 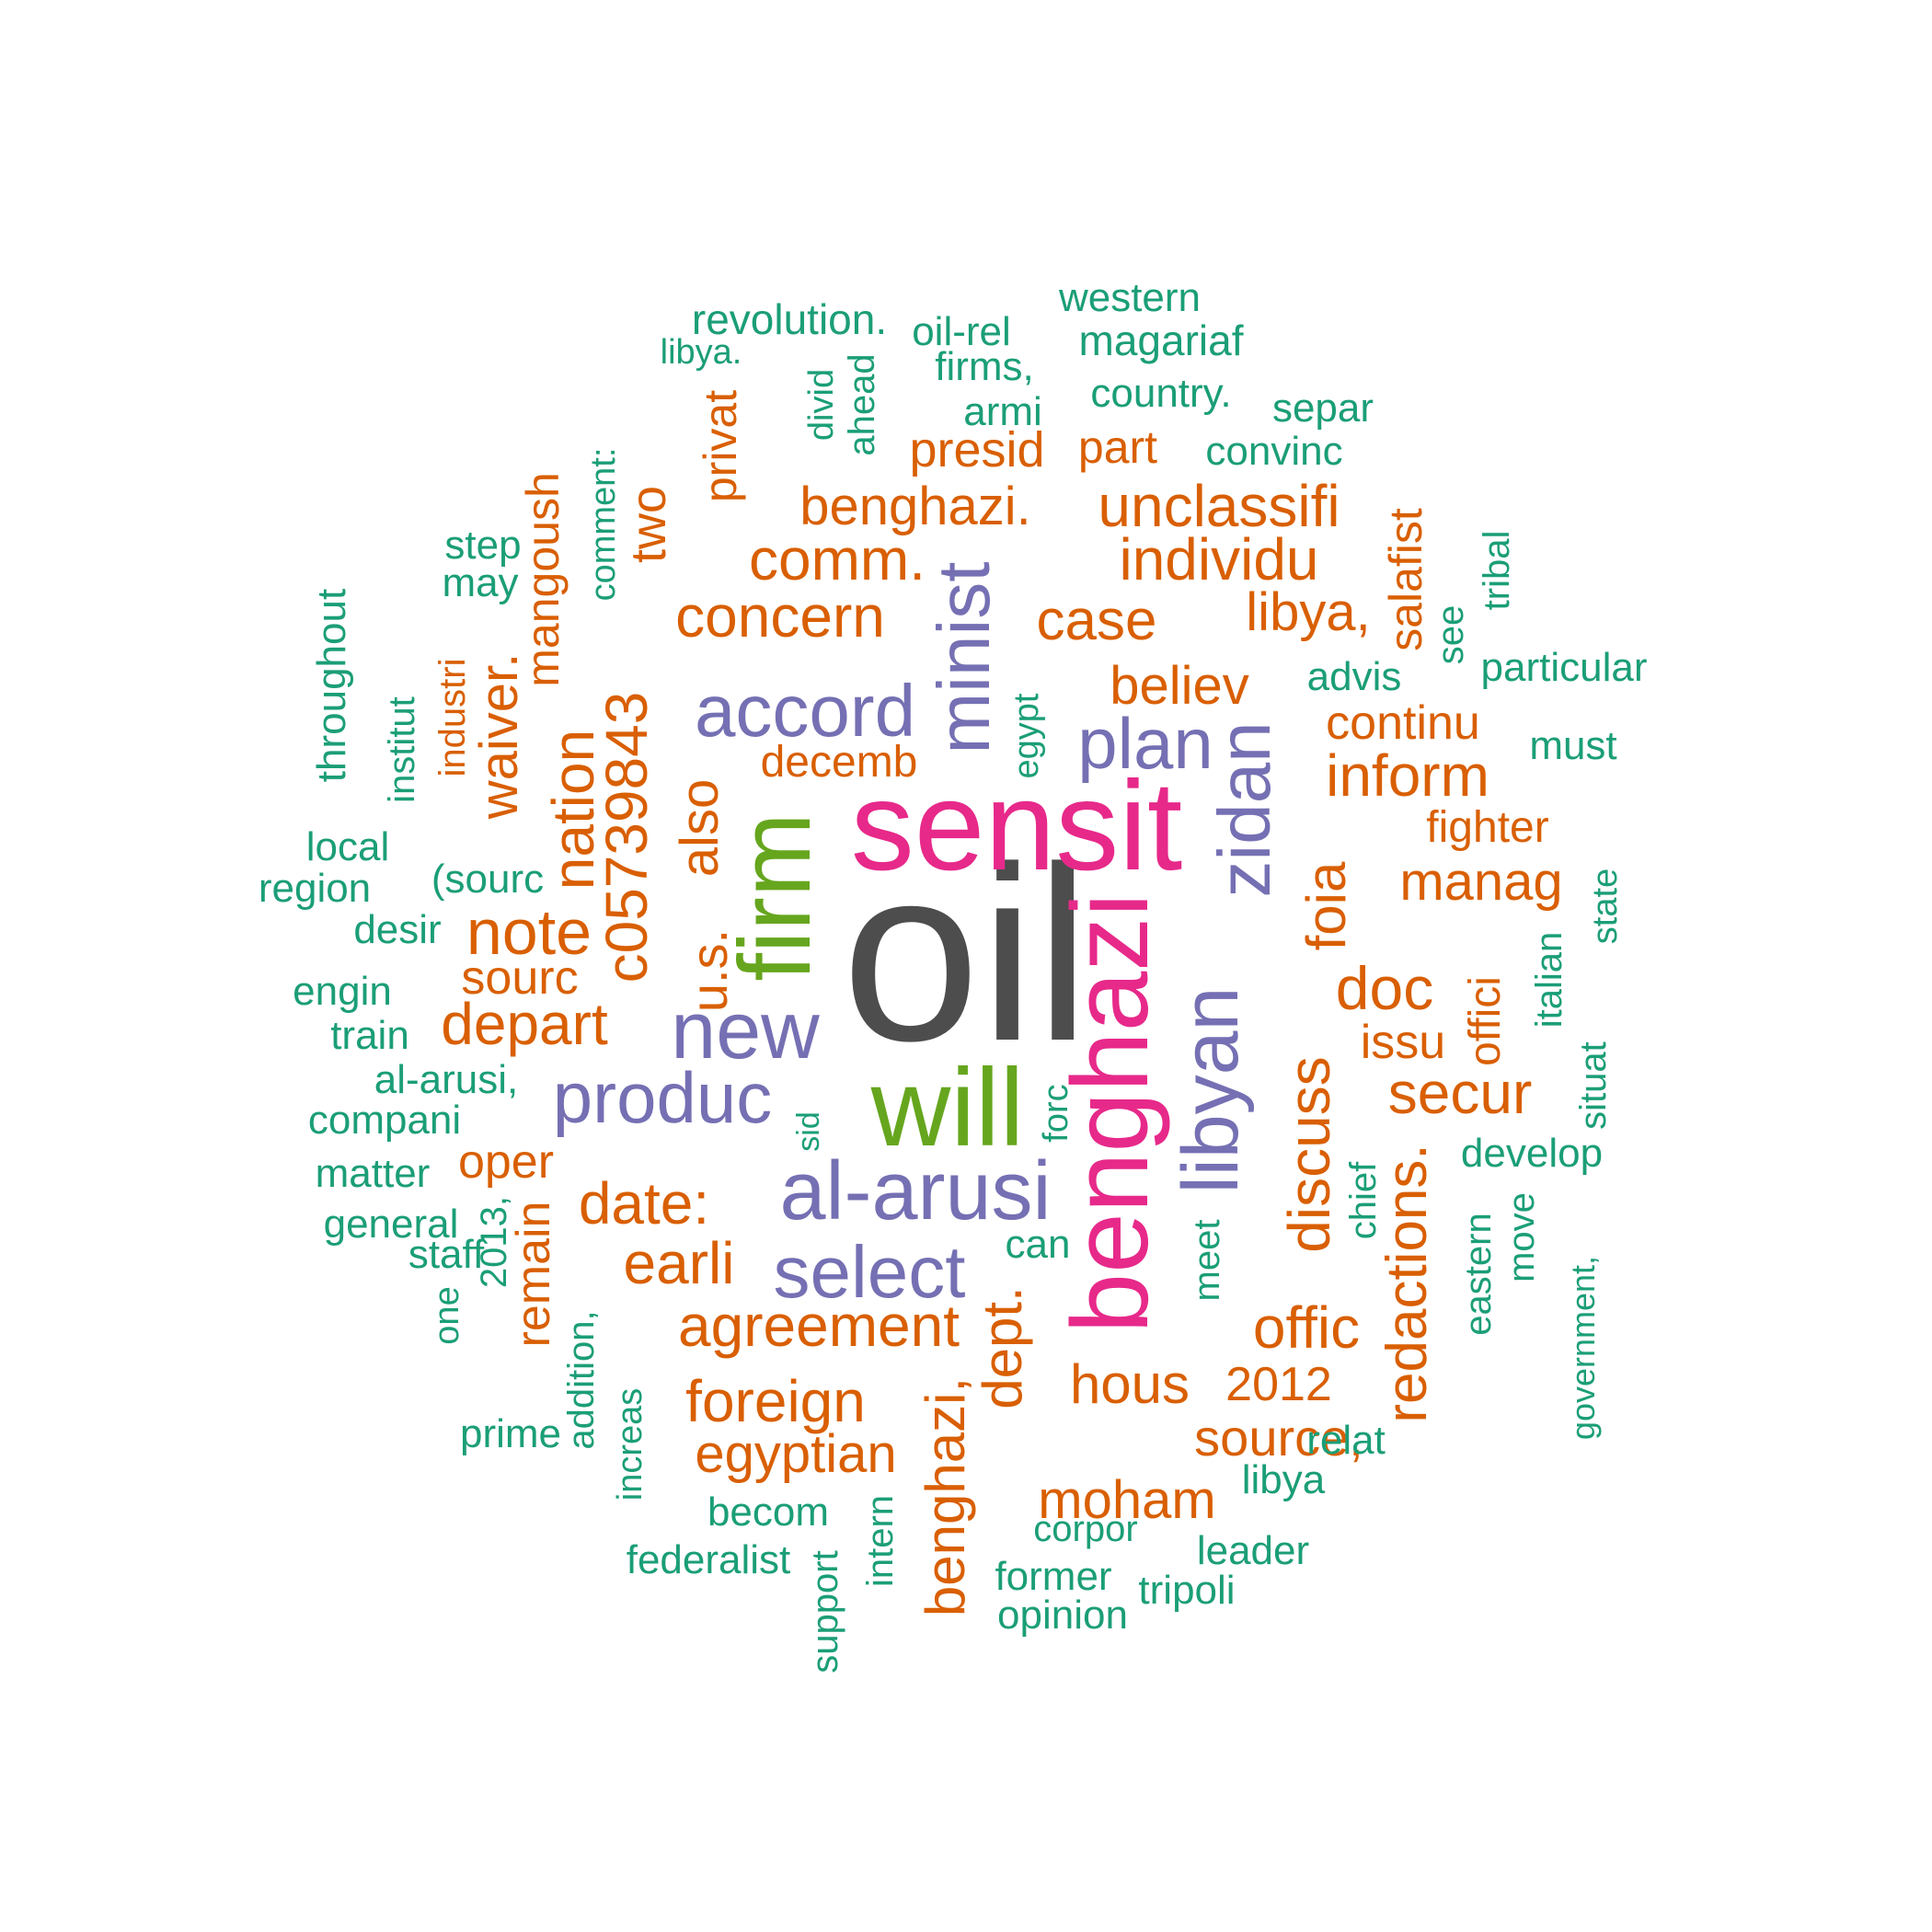 What do you see at coordinates (543, 579) in the screenshot?
I see `word-51: mangoush` at bounding box center [543, 579].